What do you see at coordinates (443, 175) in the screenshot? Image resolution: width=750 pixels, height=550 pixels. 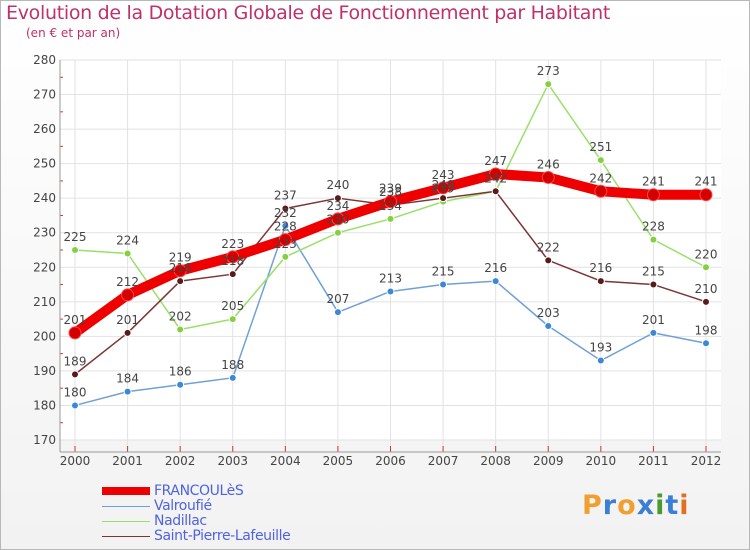 I see `data-label: 243` at bounding box center [443, 175].